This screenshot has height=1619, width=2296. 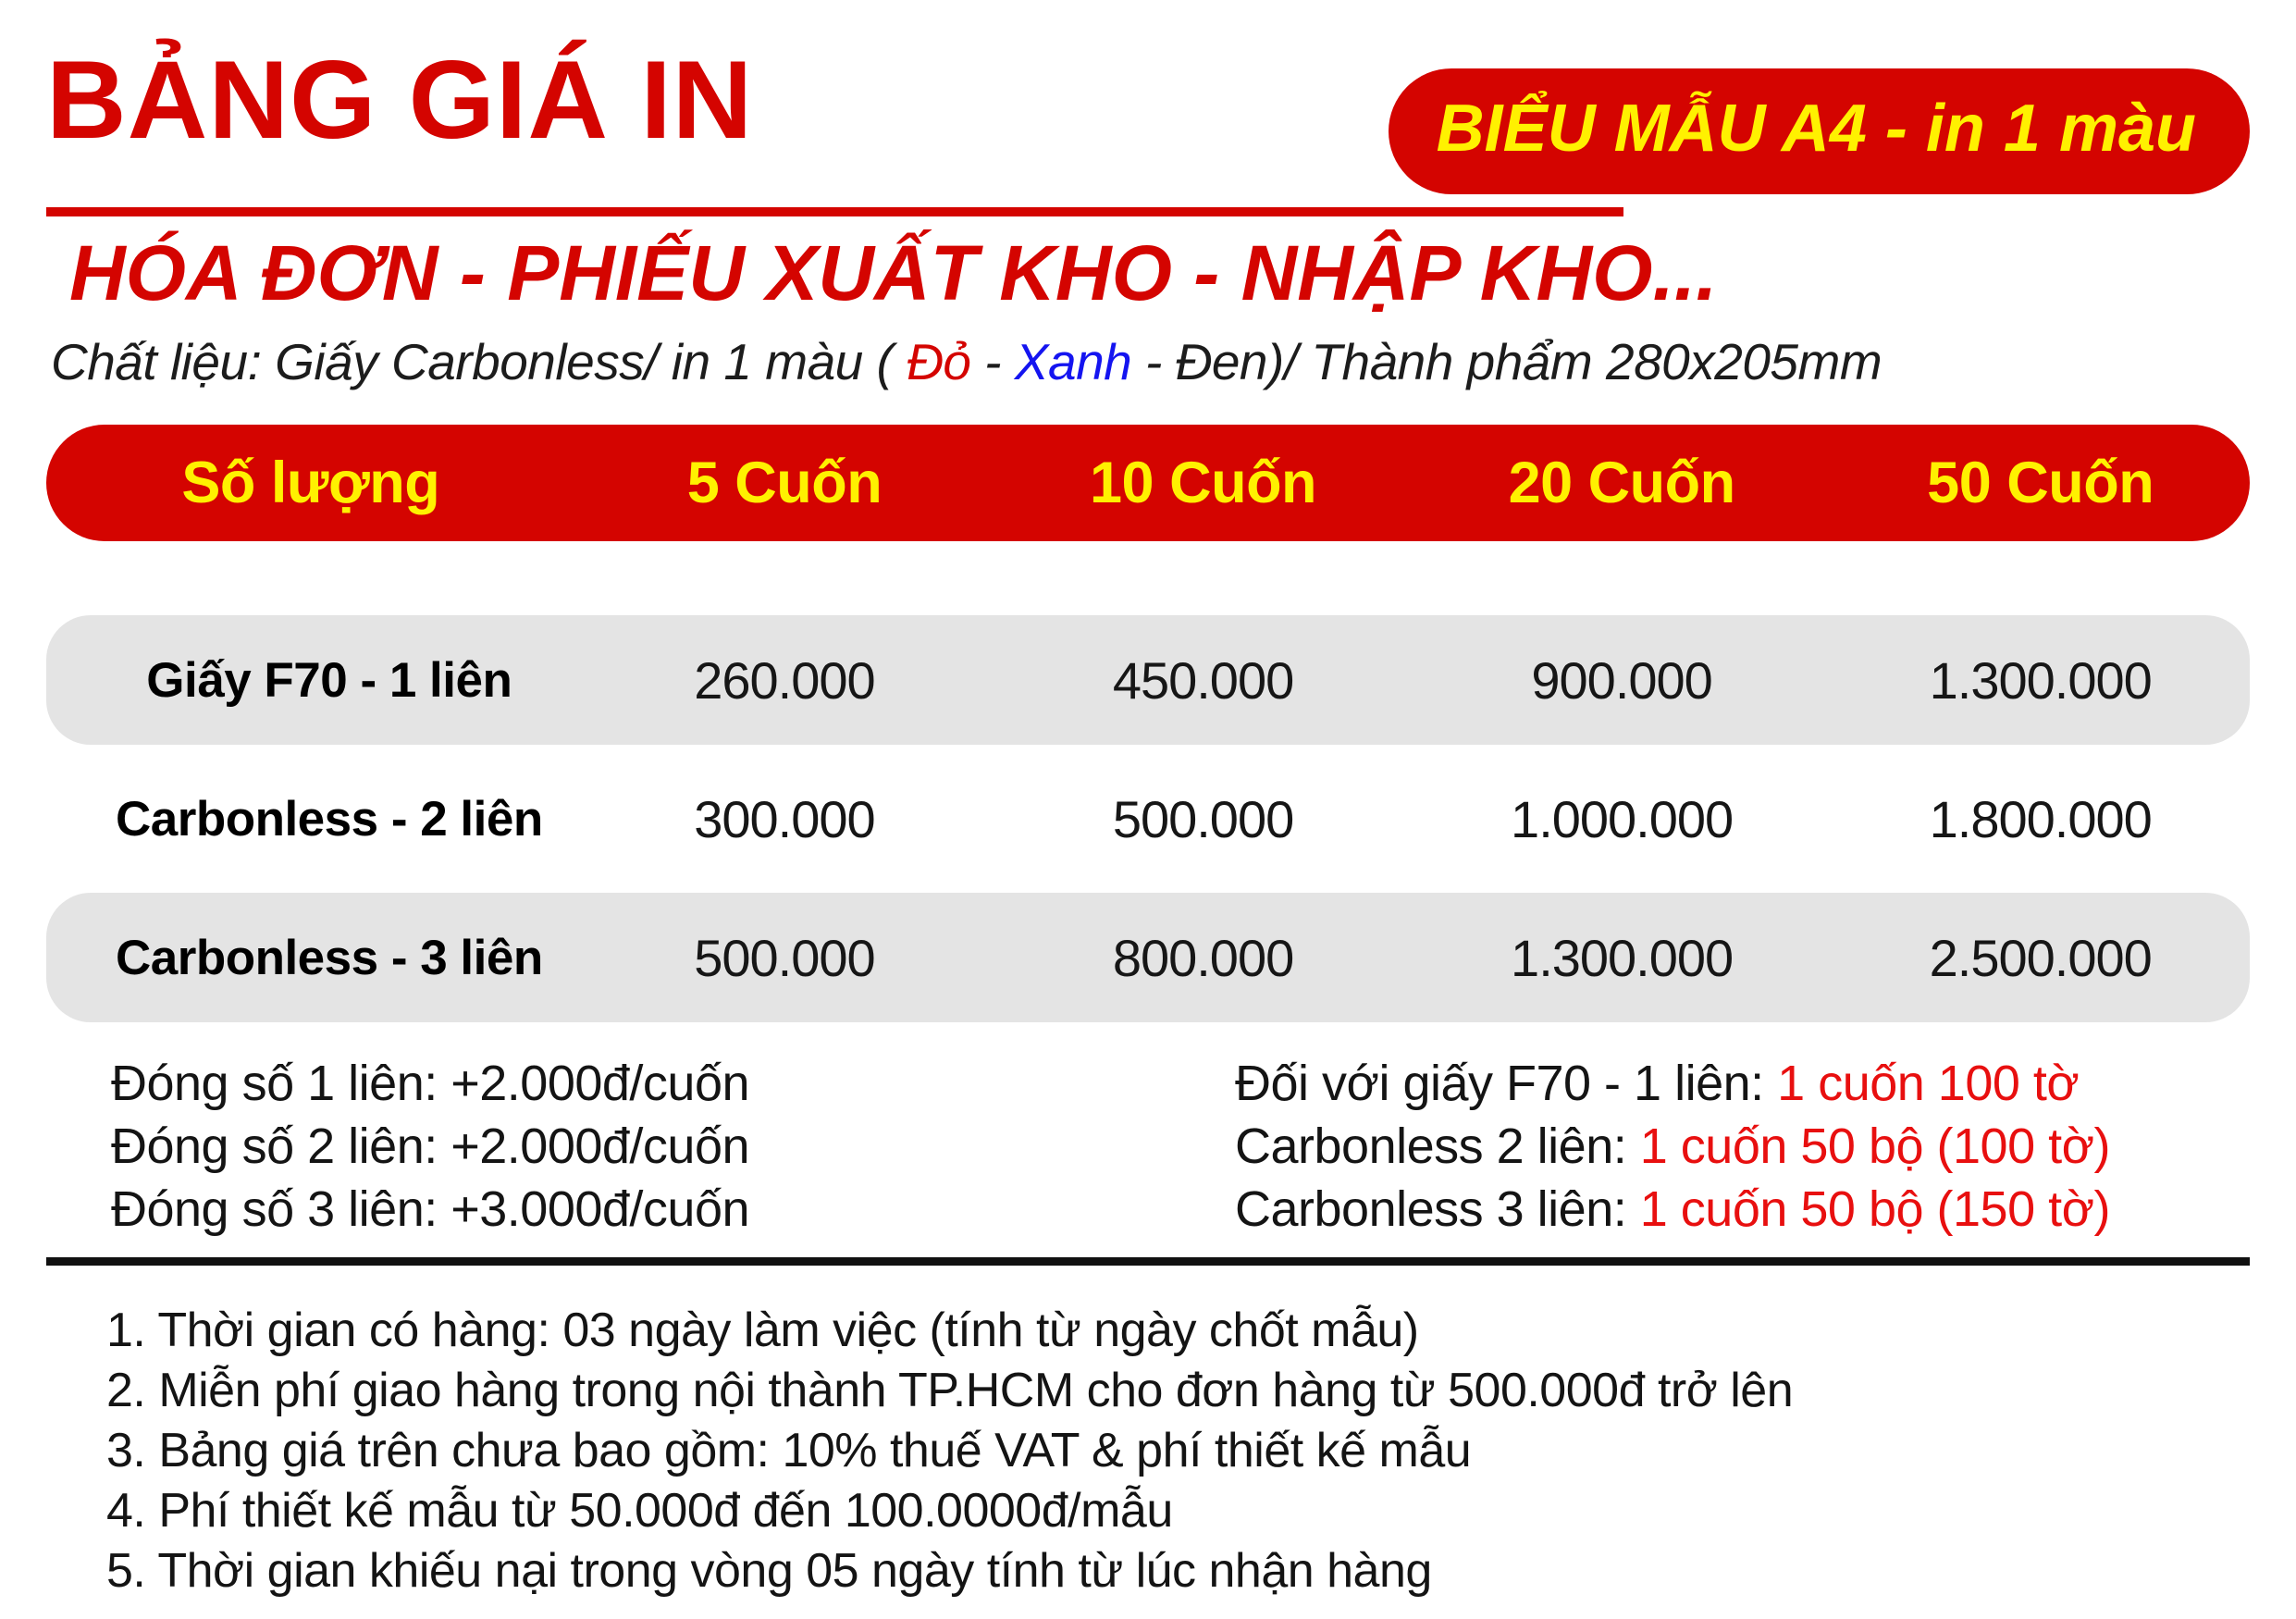 What do you see at coordinates (1622, 818) in the screenshot?
I see `price-cell: 1.000.000` at bounding box center [1622, 818].